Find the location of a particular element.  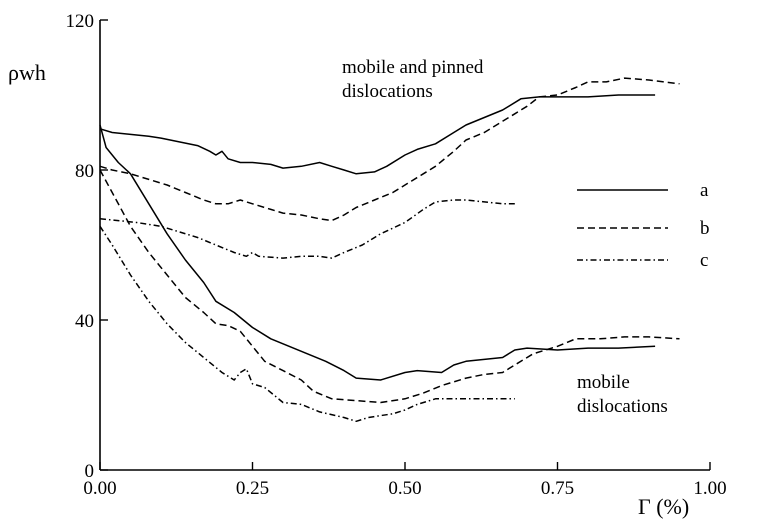

x-tick-label: 0.25 is located at coordinates (252, 488).